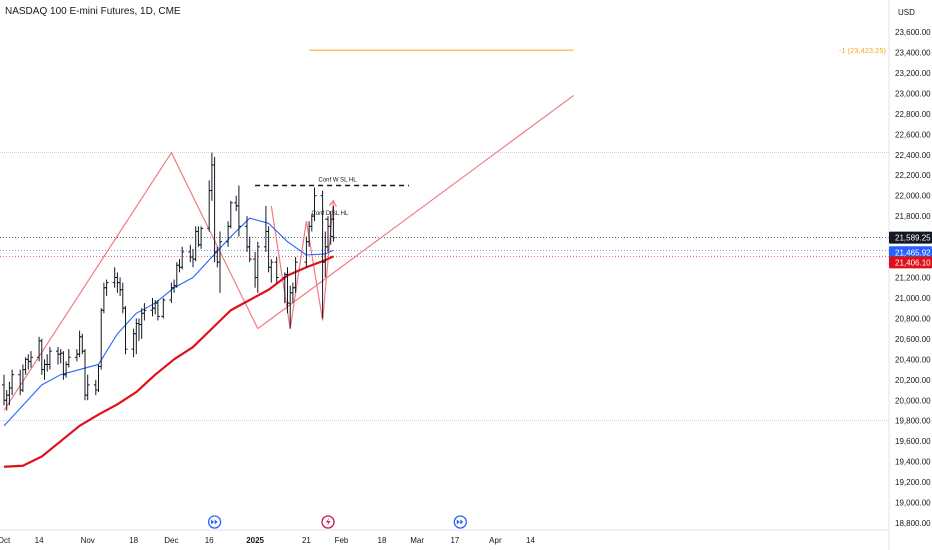 The image size is (932, 550). I want to click on fast-forward-glyph, so click(460, 522).